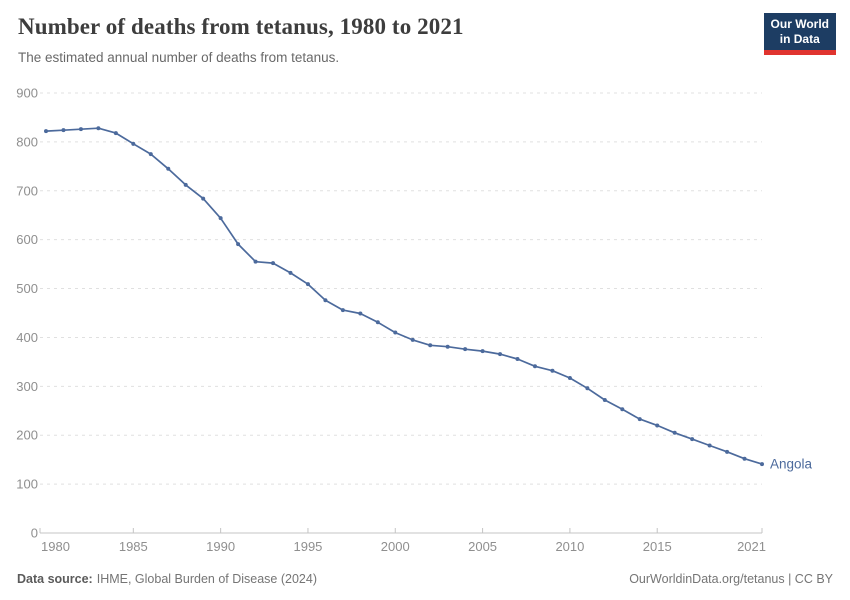 The width and height of the screenshot is (850, 600). Describe the element at coordinates (27, 435) in the screenshot. I see `y-tick-label: 200` at that location.